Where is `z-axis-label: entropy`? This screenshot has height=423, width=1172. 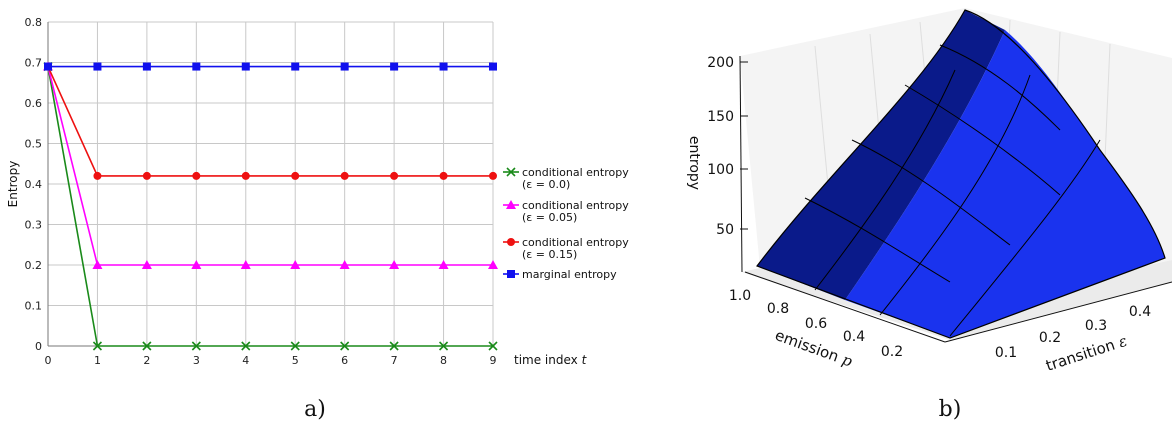 z-axis-label: entropy is located at coordinates (694, 163).